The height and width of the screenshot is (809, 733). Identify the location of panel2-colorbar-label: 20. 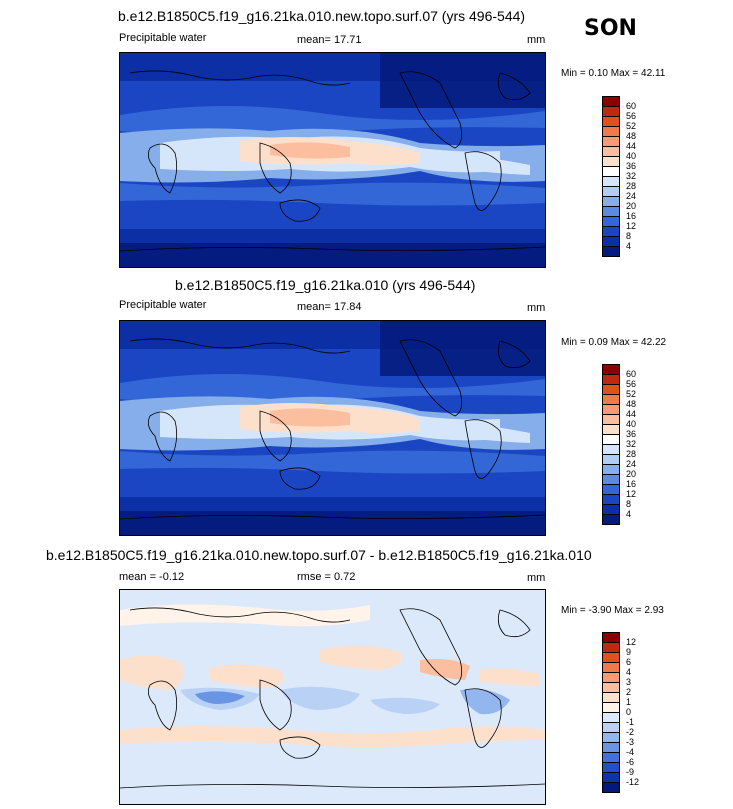
(631, 474).